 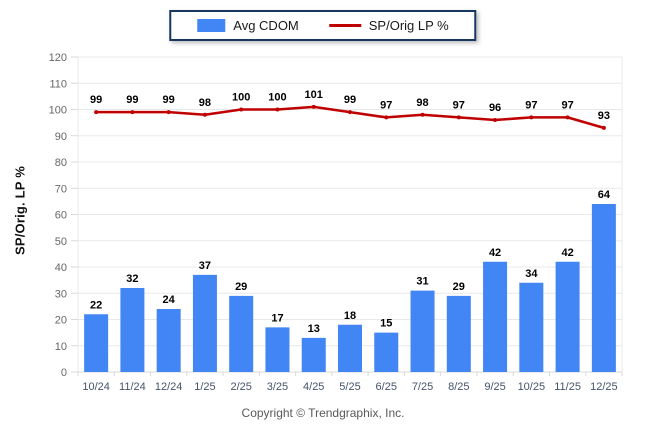 What do you see at coordinates (422, 387) in the screenshot?
I see `x-tick-label: 7/25` at bounding box center [422, 387].